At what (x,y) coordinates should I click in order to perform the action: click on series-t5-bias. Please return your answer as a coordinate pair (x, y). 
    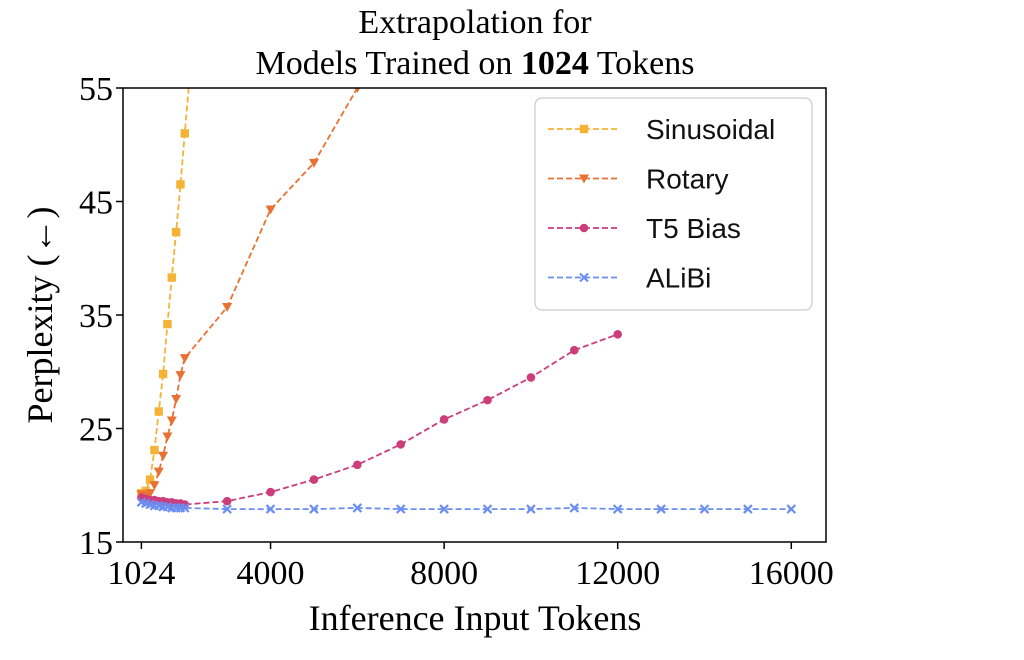
    Looking at the image, I should click on (380, 419).